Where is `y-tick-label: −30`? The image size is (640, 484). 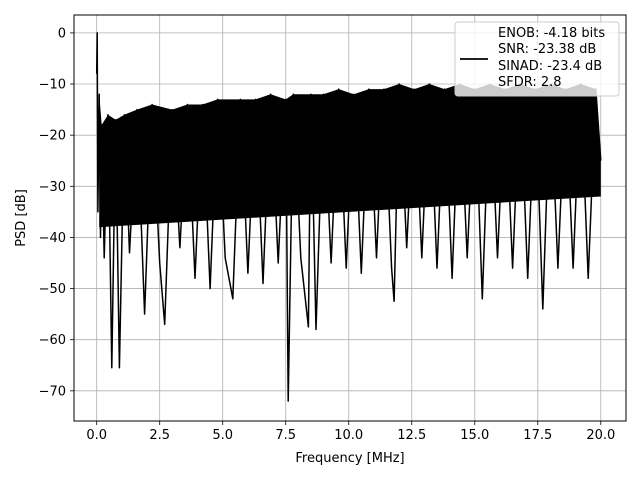
y-tick-label: −30 is located at coordinates (52, 187).